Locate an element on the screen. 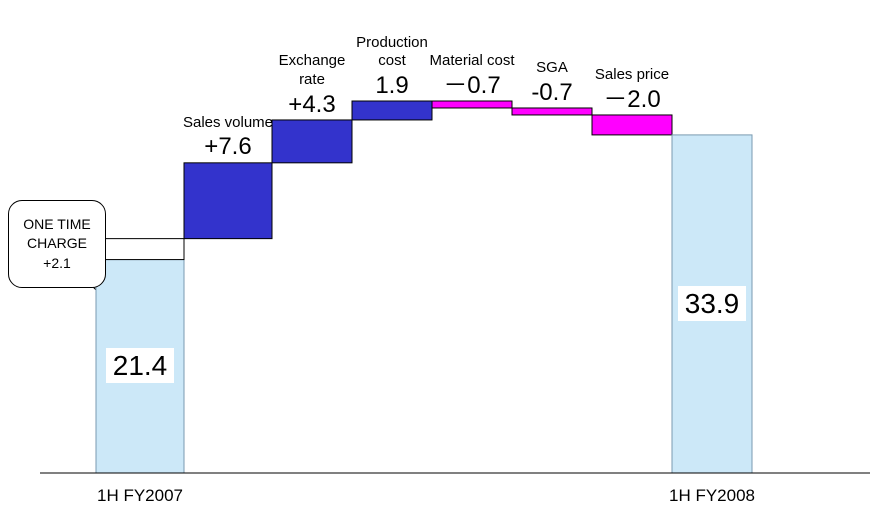 Image resolution: width=888 pixels, height=514 pixels. value-label: 33.9 is located at coordinates (712, 303).